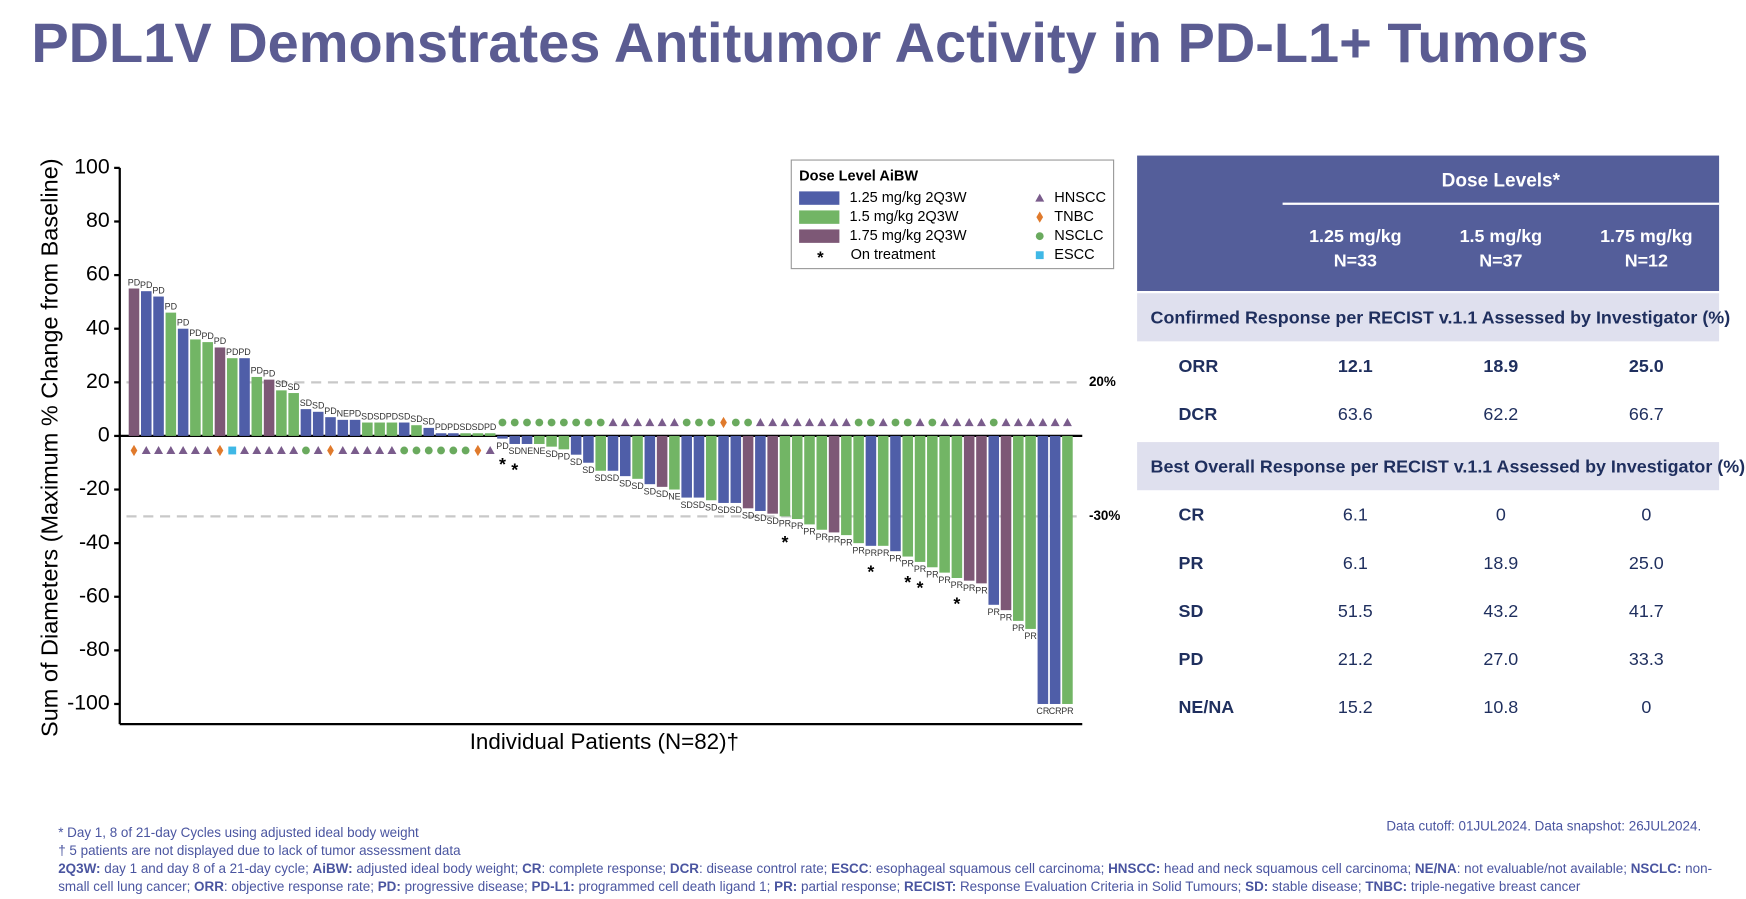 The width and height of the screenshot is (1746, 899). What do you see at coordinates (1494, 886) in the screenshot?
I see `abbreviation-text: triple-negative breast cancer` at bounding box center [1494, 886].